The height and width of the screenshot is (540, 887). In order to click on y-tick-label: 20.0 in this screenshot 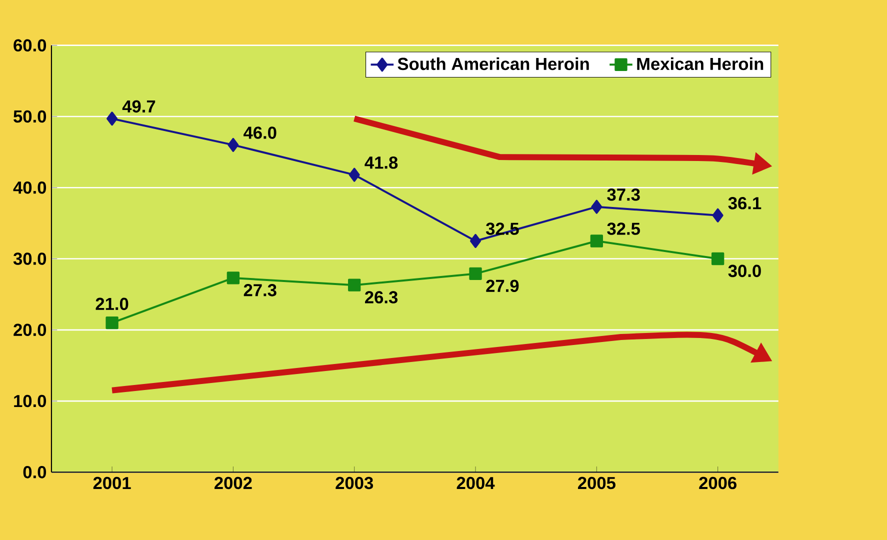, I will do `click(30, 330)`.